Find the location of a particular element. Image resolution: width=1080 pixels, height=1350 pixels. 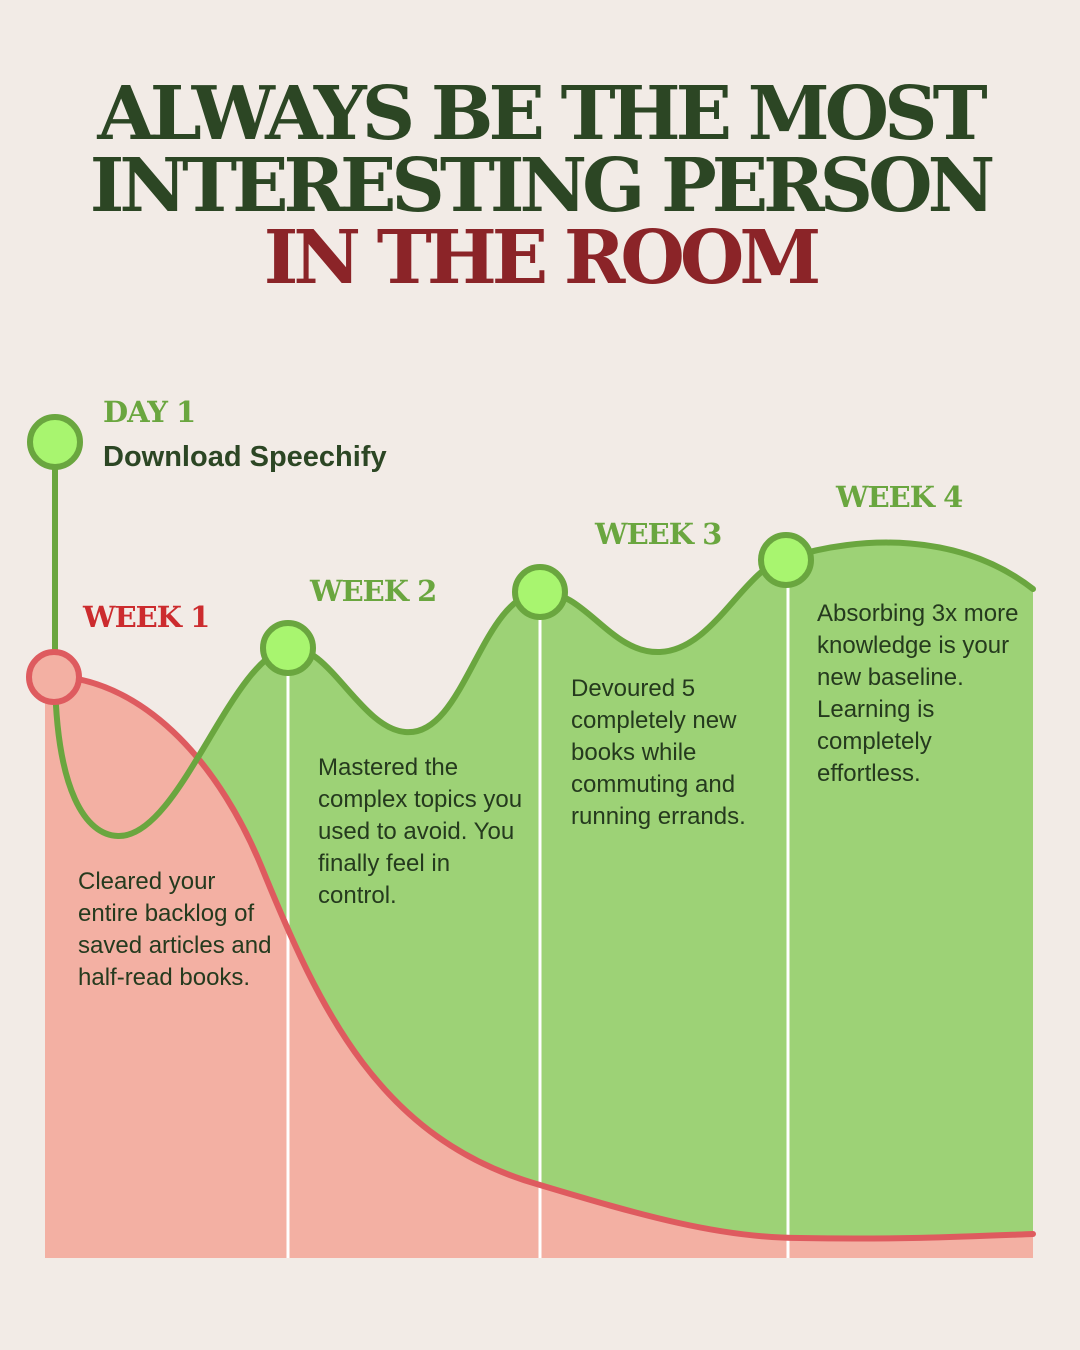

headline-line-1: ALWAYS BE THE MOST is located at coordinates (542, 114).